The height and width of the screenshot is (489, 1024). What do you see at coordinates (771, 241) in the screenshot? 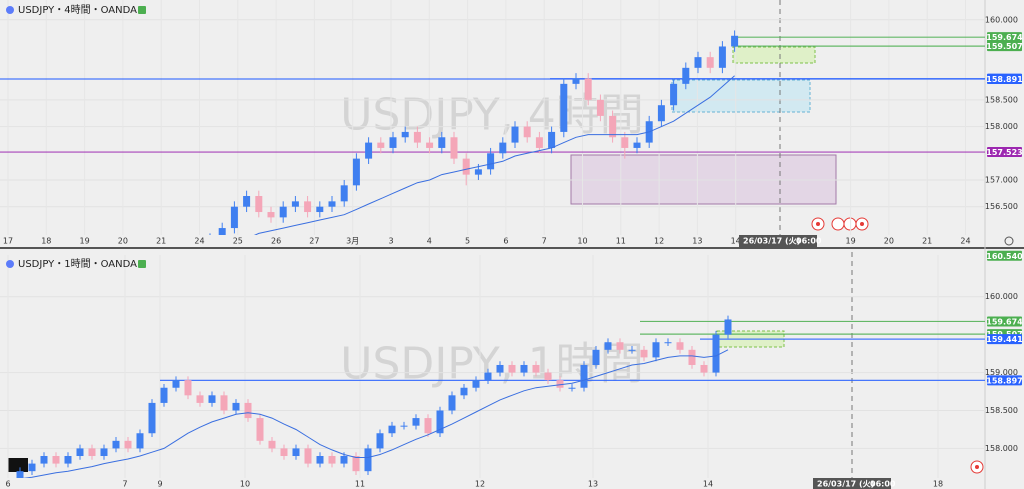
I see `date-badge-label: 26/03/17 (火)` at bounding box center [771, 241].